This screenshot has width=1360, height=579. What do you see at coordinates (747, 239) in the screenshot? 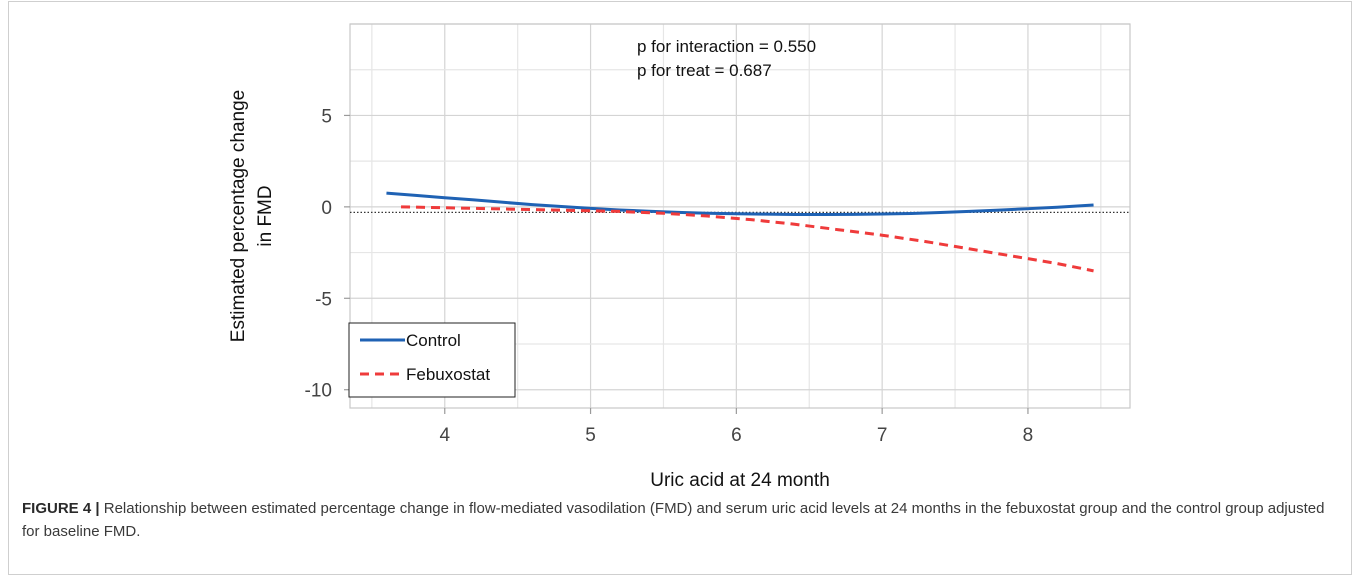
I see `series-line-febuxostat` at bounding box center [747, 239].